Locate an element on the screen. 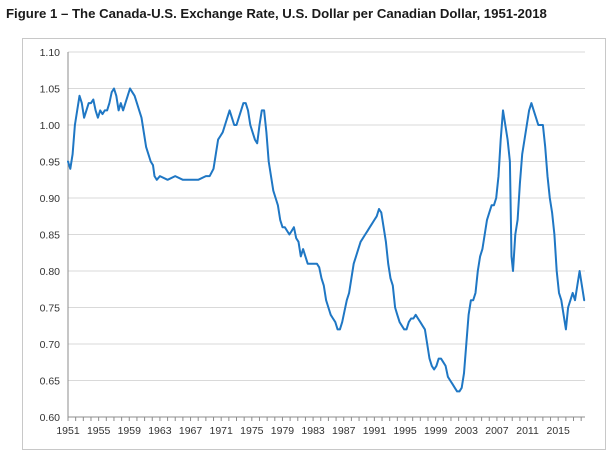 The height and width of the screenshot is (453, 616). y-tick-label: 0.90 is located at coordinates (50, 199).